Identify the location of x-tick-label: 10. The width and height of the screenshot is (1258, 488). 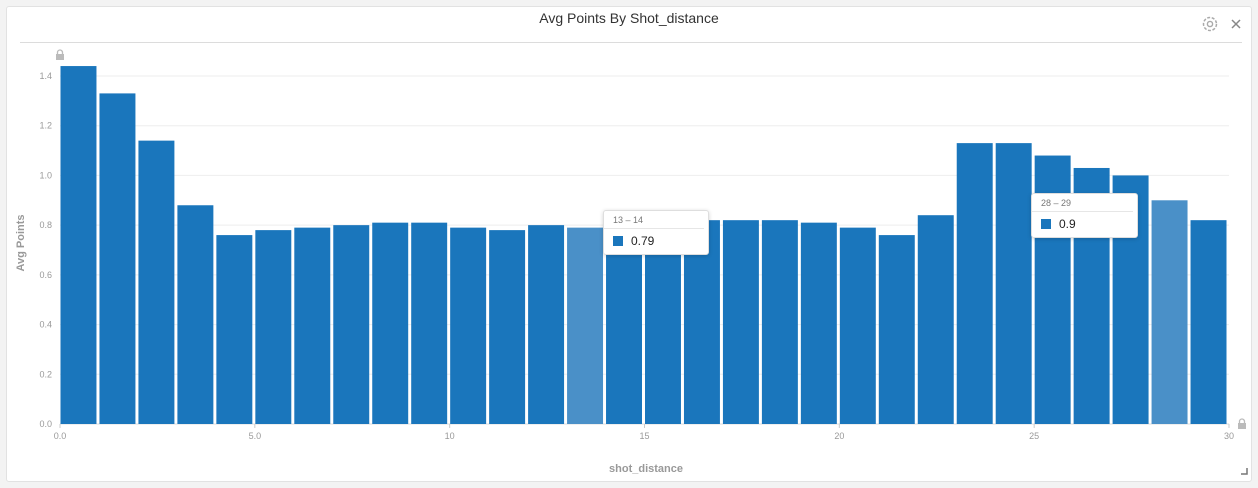
(450, 436).